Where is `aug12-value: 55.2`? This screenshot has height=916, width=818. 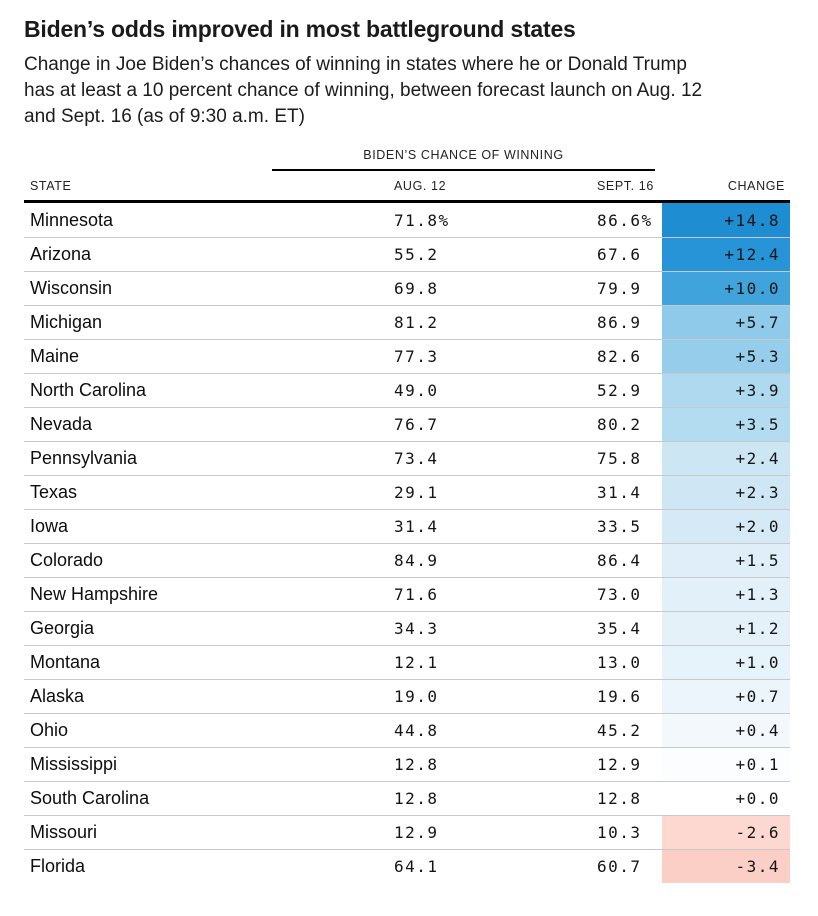 aug12-value: 55.2 is located at coordinates (416, 254).